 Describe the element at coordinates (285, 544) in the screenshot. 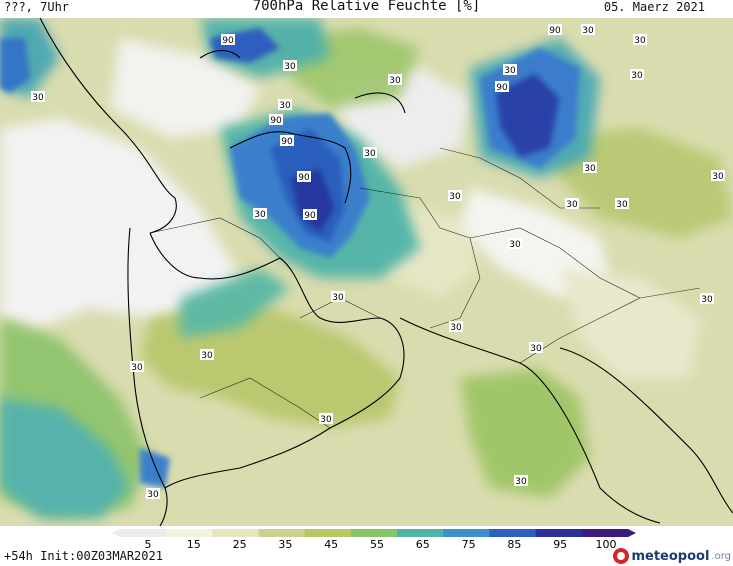

I see `color-legend-tick-label: 35` at that location.